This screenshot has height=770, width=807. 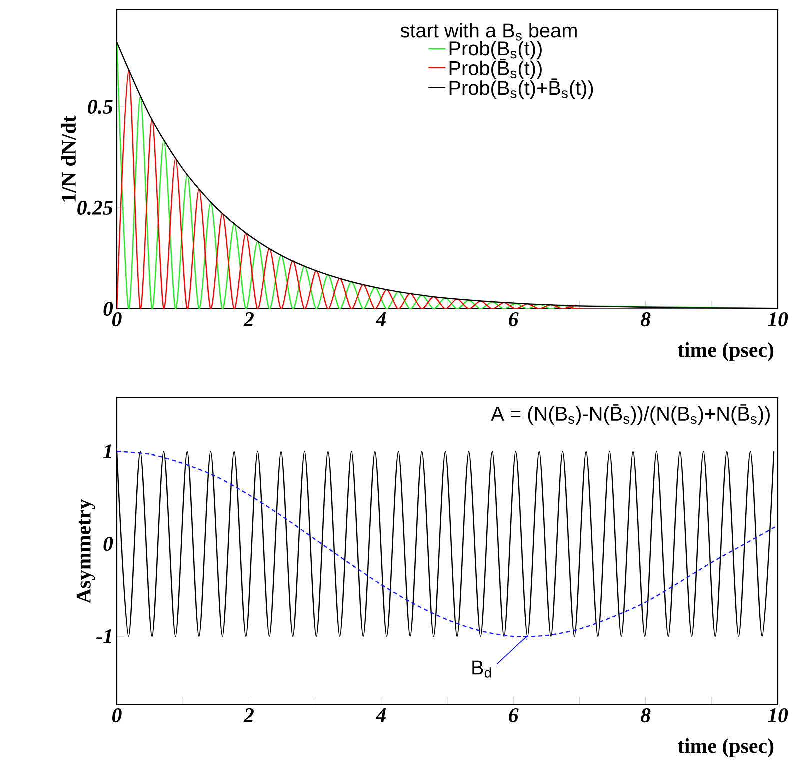 What do you see at coordinates (104, 637) in the screenshot?
I see `y-tick-label: -1` at bounding box center [104, 637].